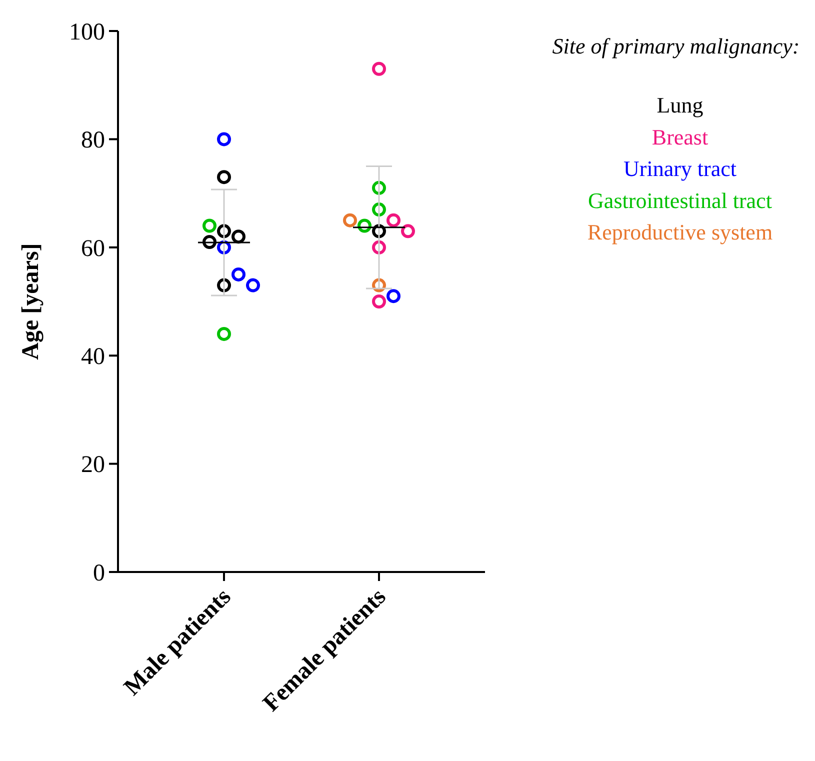  I want to click on text: Breast, so click(680, 137).